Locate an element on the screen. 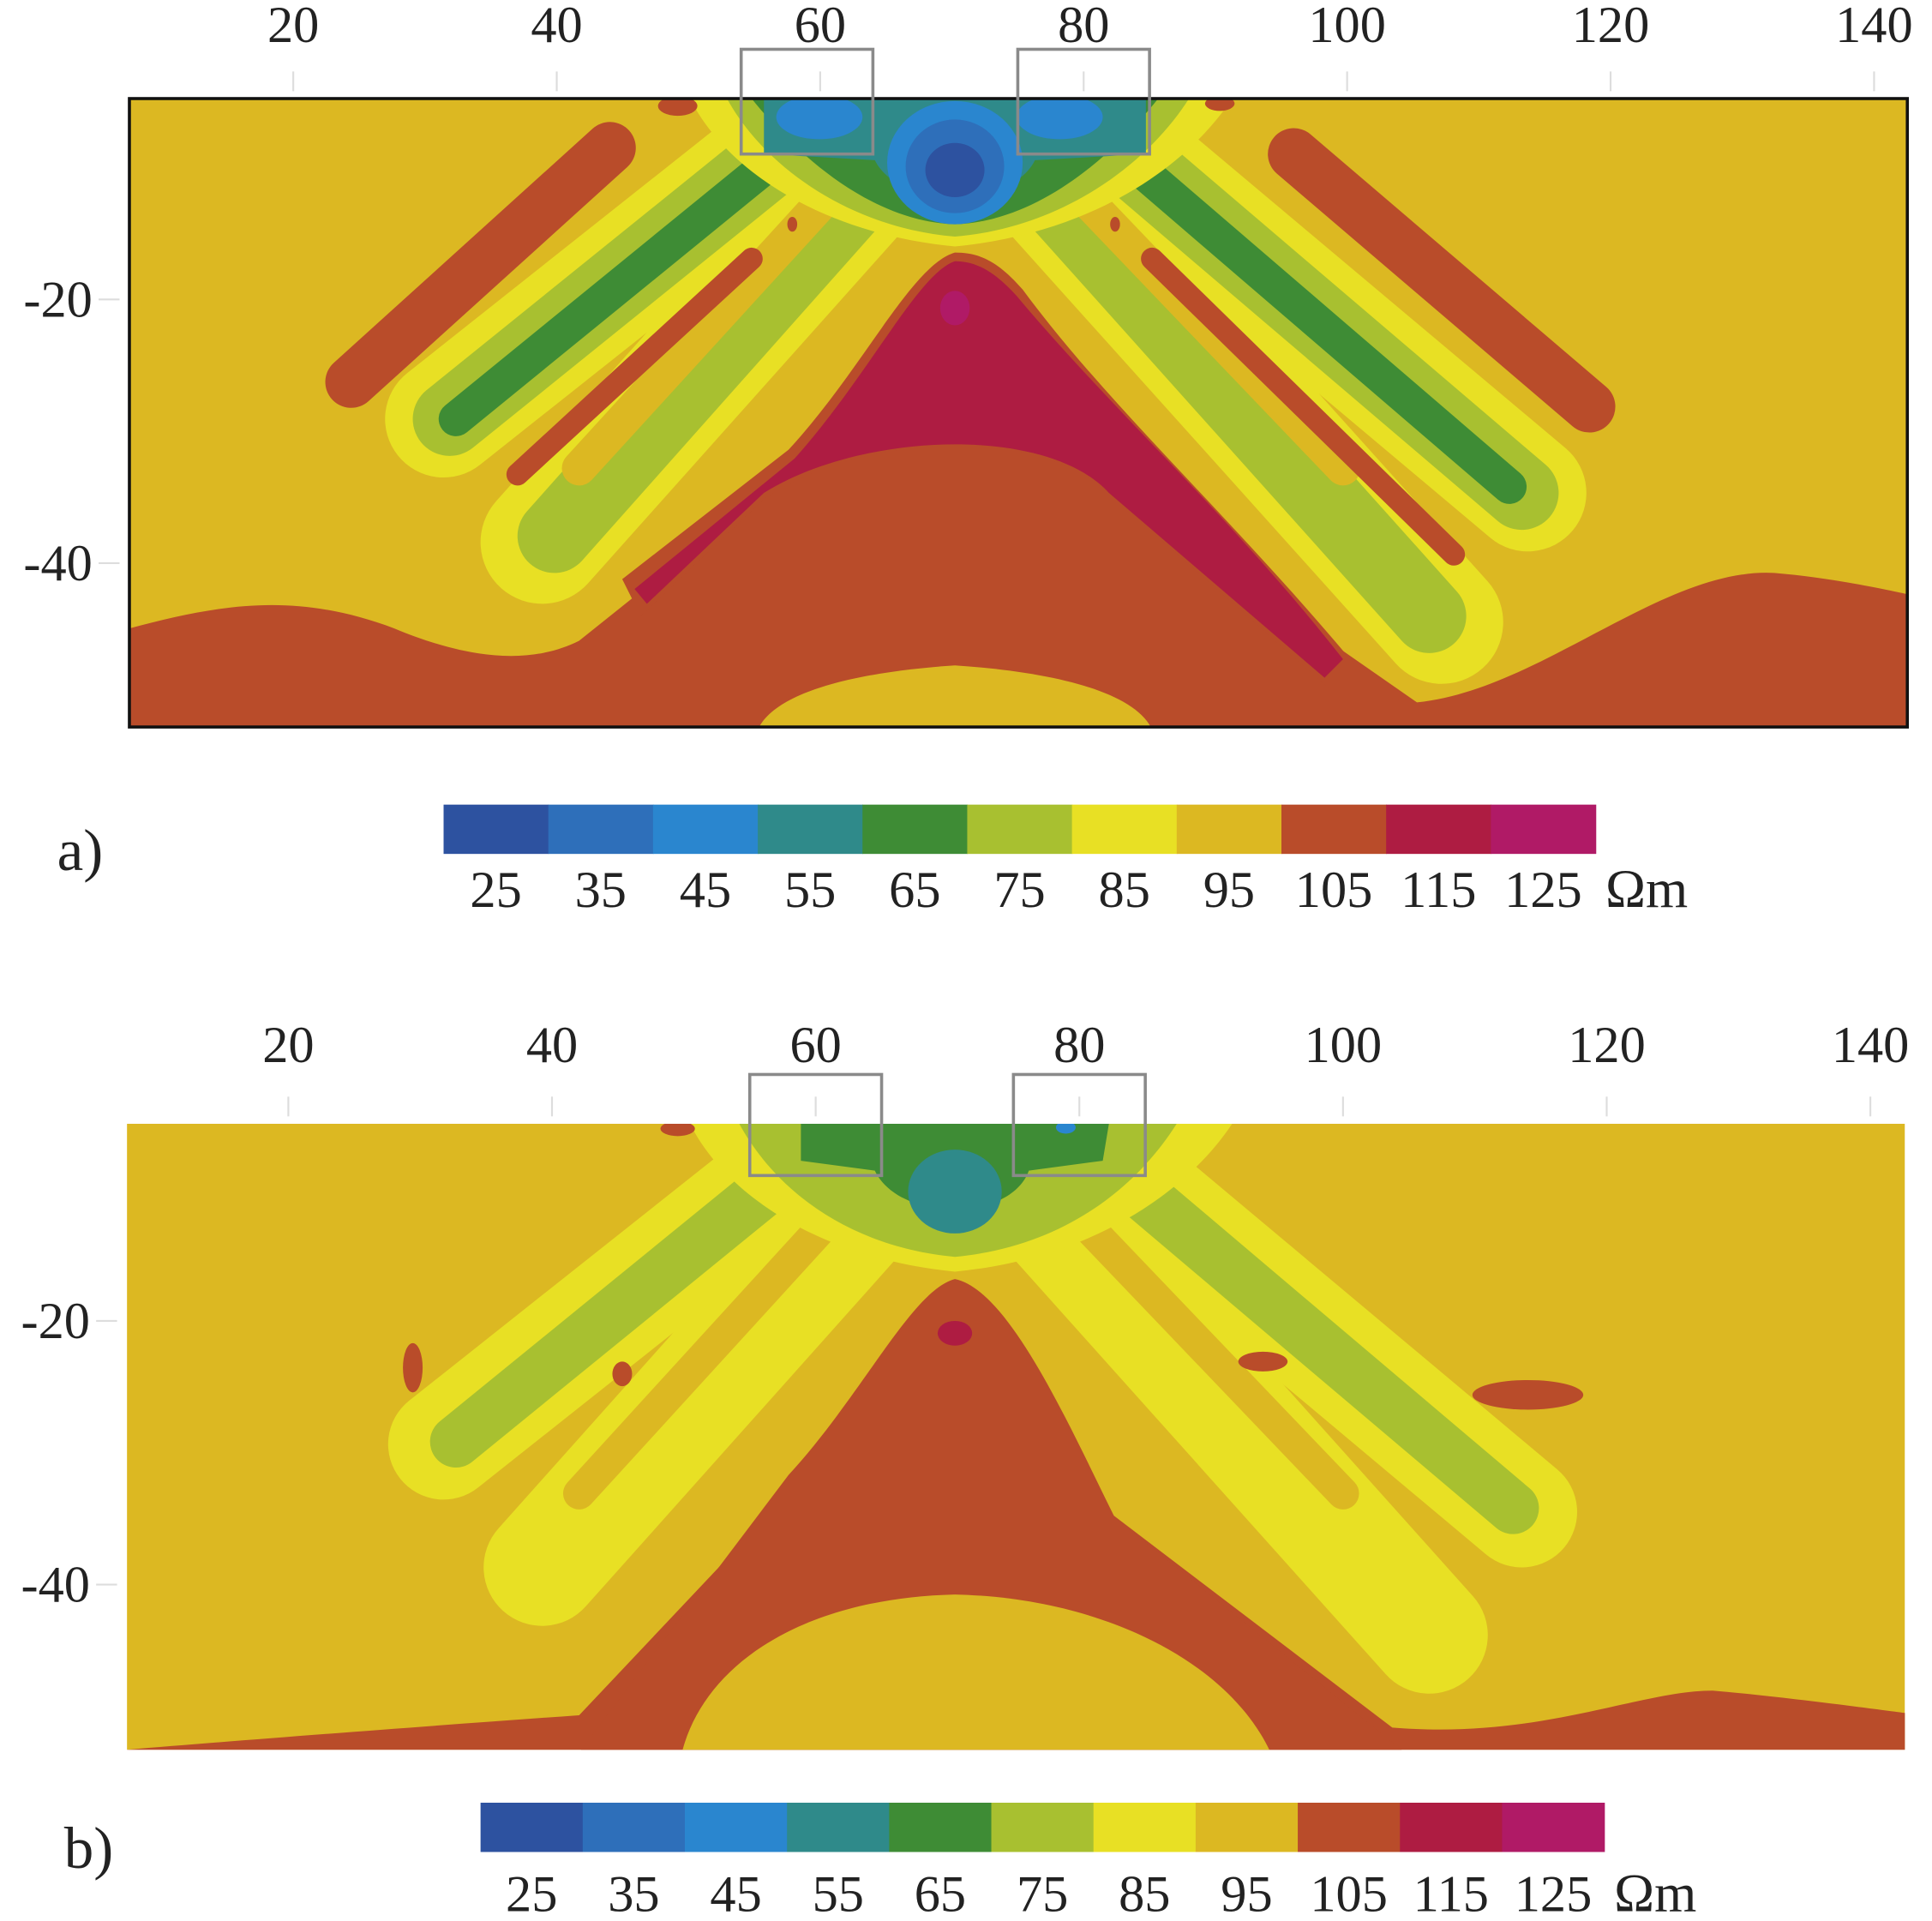 The width and height of the screenshot is (1932, 1921). panel-label: a) is located at coordinates (80, 850).